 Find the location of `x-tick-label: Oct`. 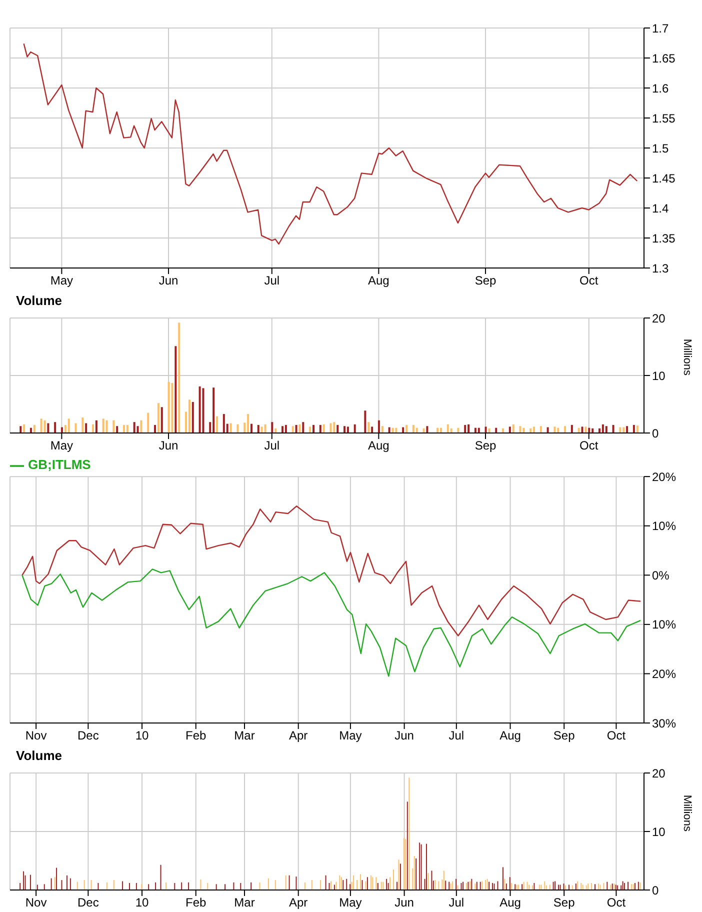

x-tick-label: Oct is located at coordinates (589, 445).